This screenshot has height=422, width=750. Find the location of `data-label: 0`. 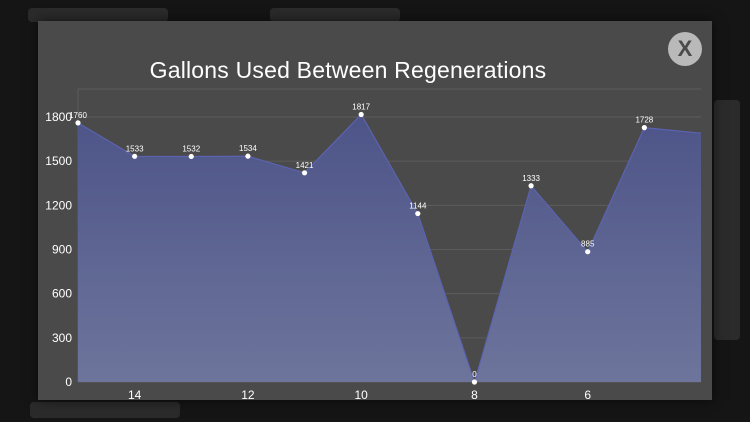

data-label: 0 is located at coordinates (474, 374).